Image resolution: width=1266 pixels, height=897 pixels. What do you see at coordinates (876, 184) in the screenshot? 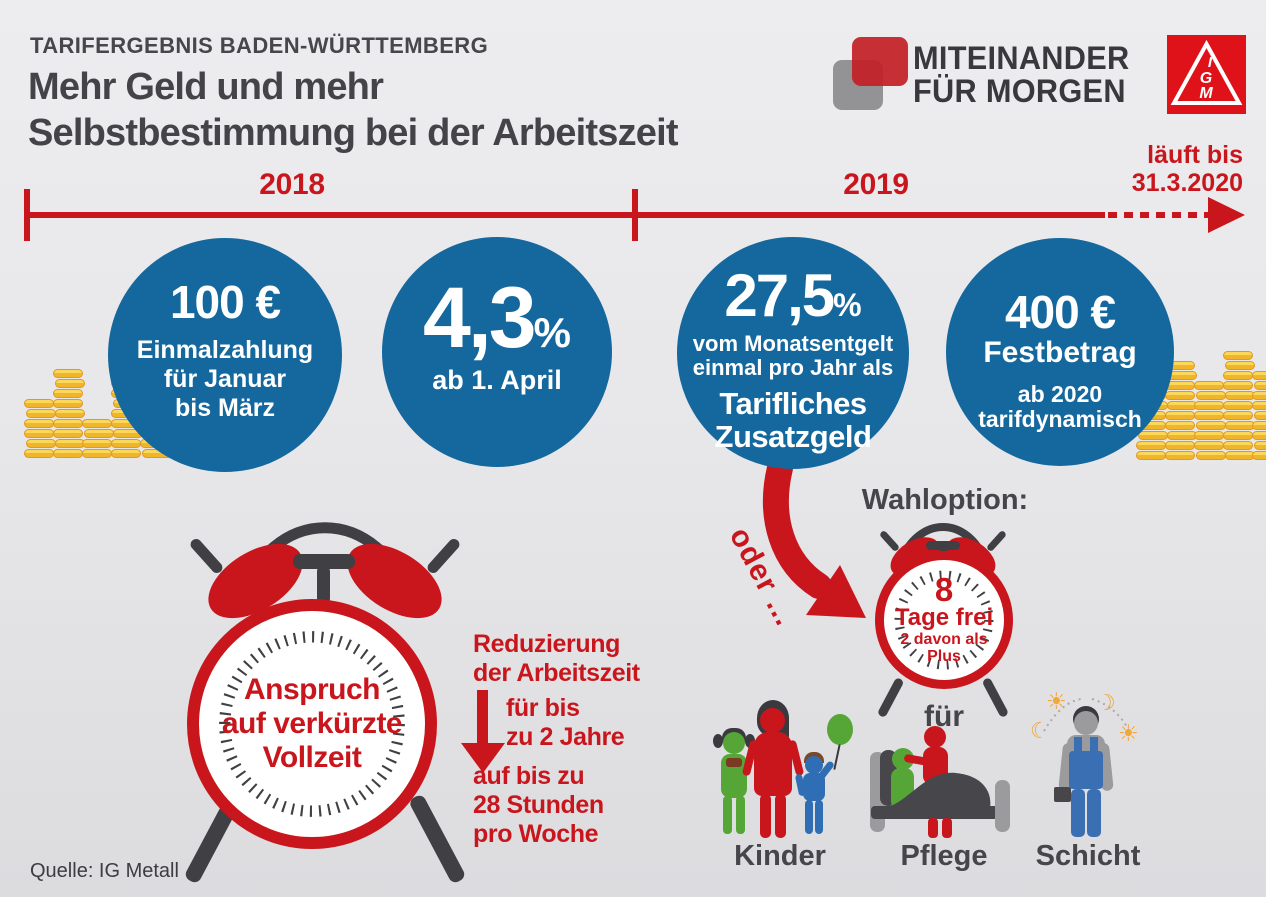
I see `timeline-year-2019: 2019` at bounding box center [876, 184].